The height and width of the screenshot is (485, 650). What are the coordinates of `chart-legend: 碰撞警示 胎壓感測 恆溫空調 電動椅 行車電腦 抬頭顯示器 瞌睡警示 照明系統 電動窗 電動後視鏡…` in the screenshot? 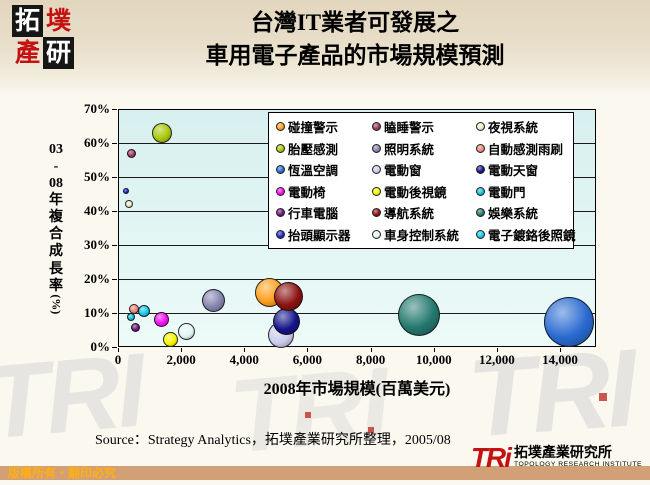 It's located at (422, 180).